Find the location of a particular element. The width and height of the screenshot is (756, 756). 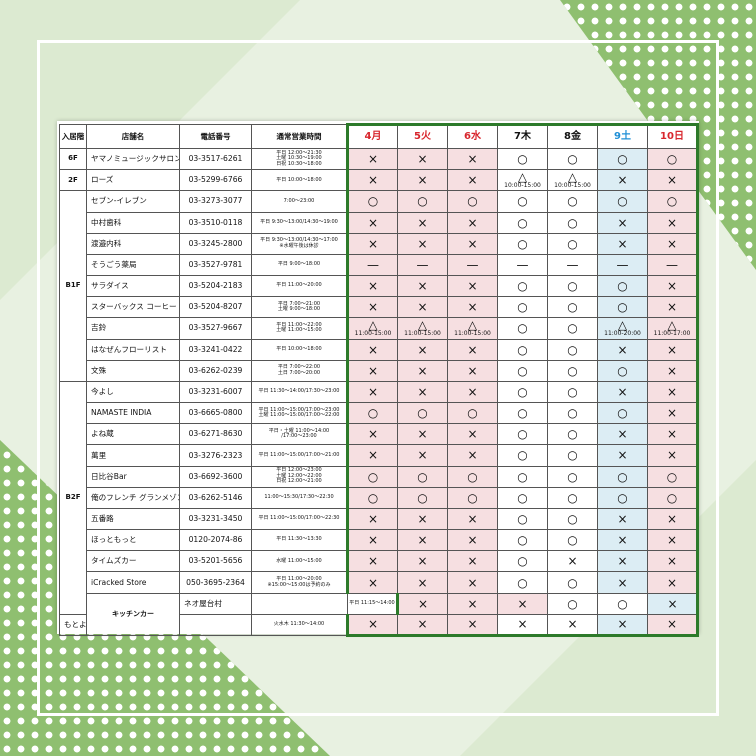

hours-line: 火水木 11:30～14:00 is located at coordinates (299, 624).